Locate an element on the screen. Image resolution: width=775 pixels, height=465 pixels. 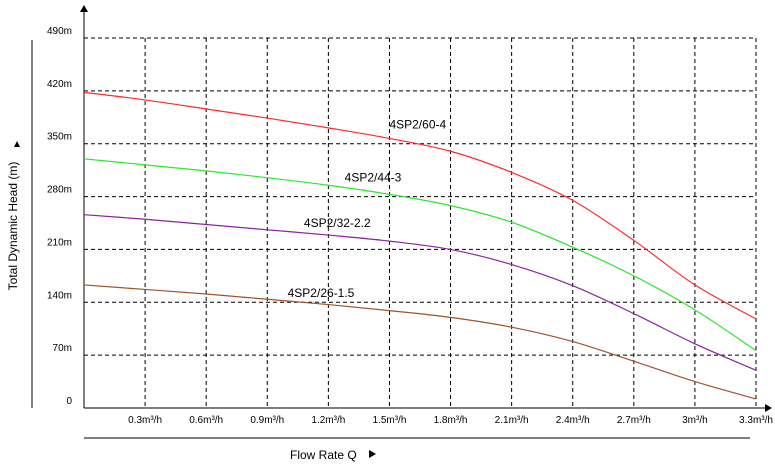
series-label: 4SP2/60-4 is located at coordinates (417, 124).